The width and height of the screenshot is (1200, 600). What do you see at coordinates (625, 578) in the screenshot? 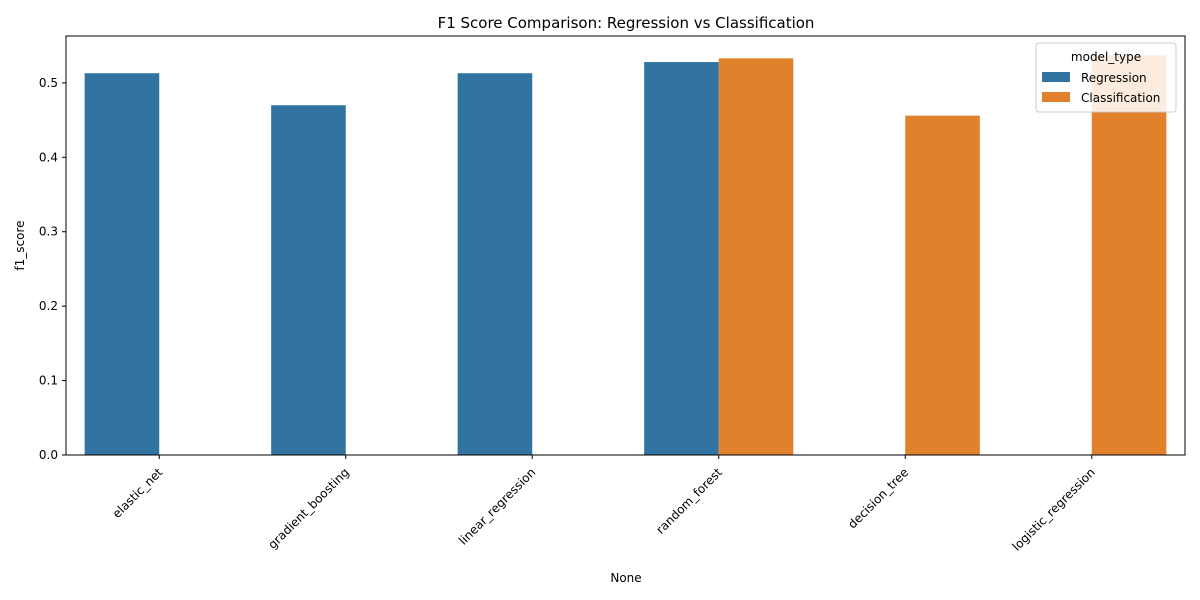
I see `x-axis-label: None` at bounding box center [625, 578].